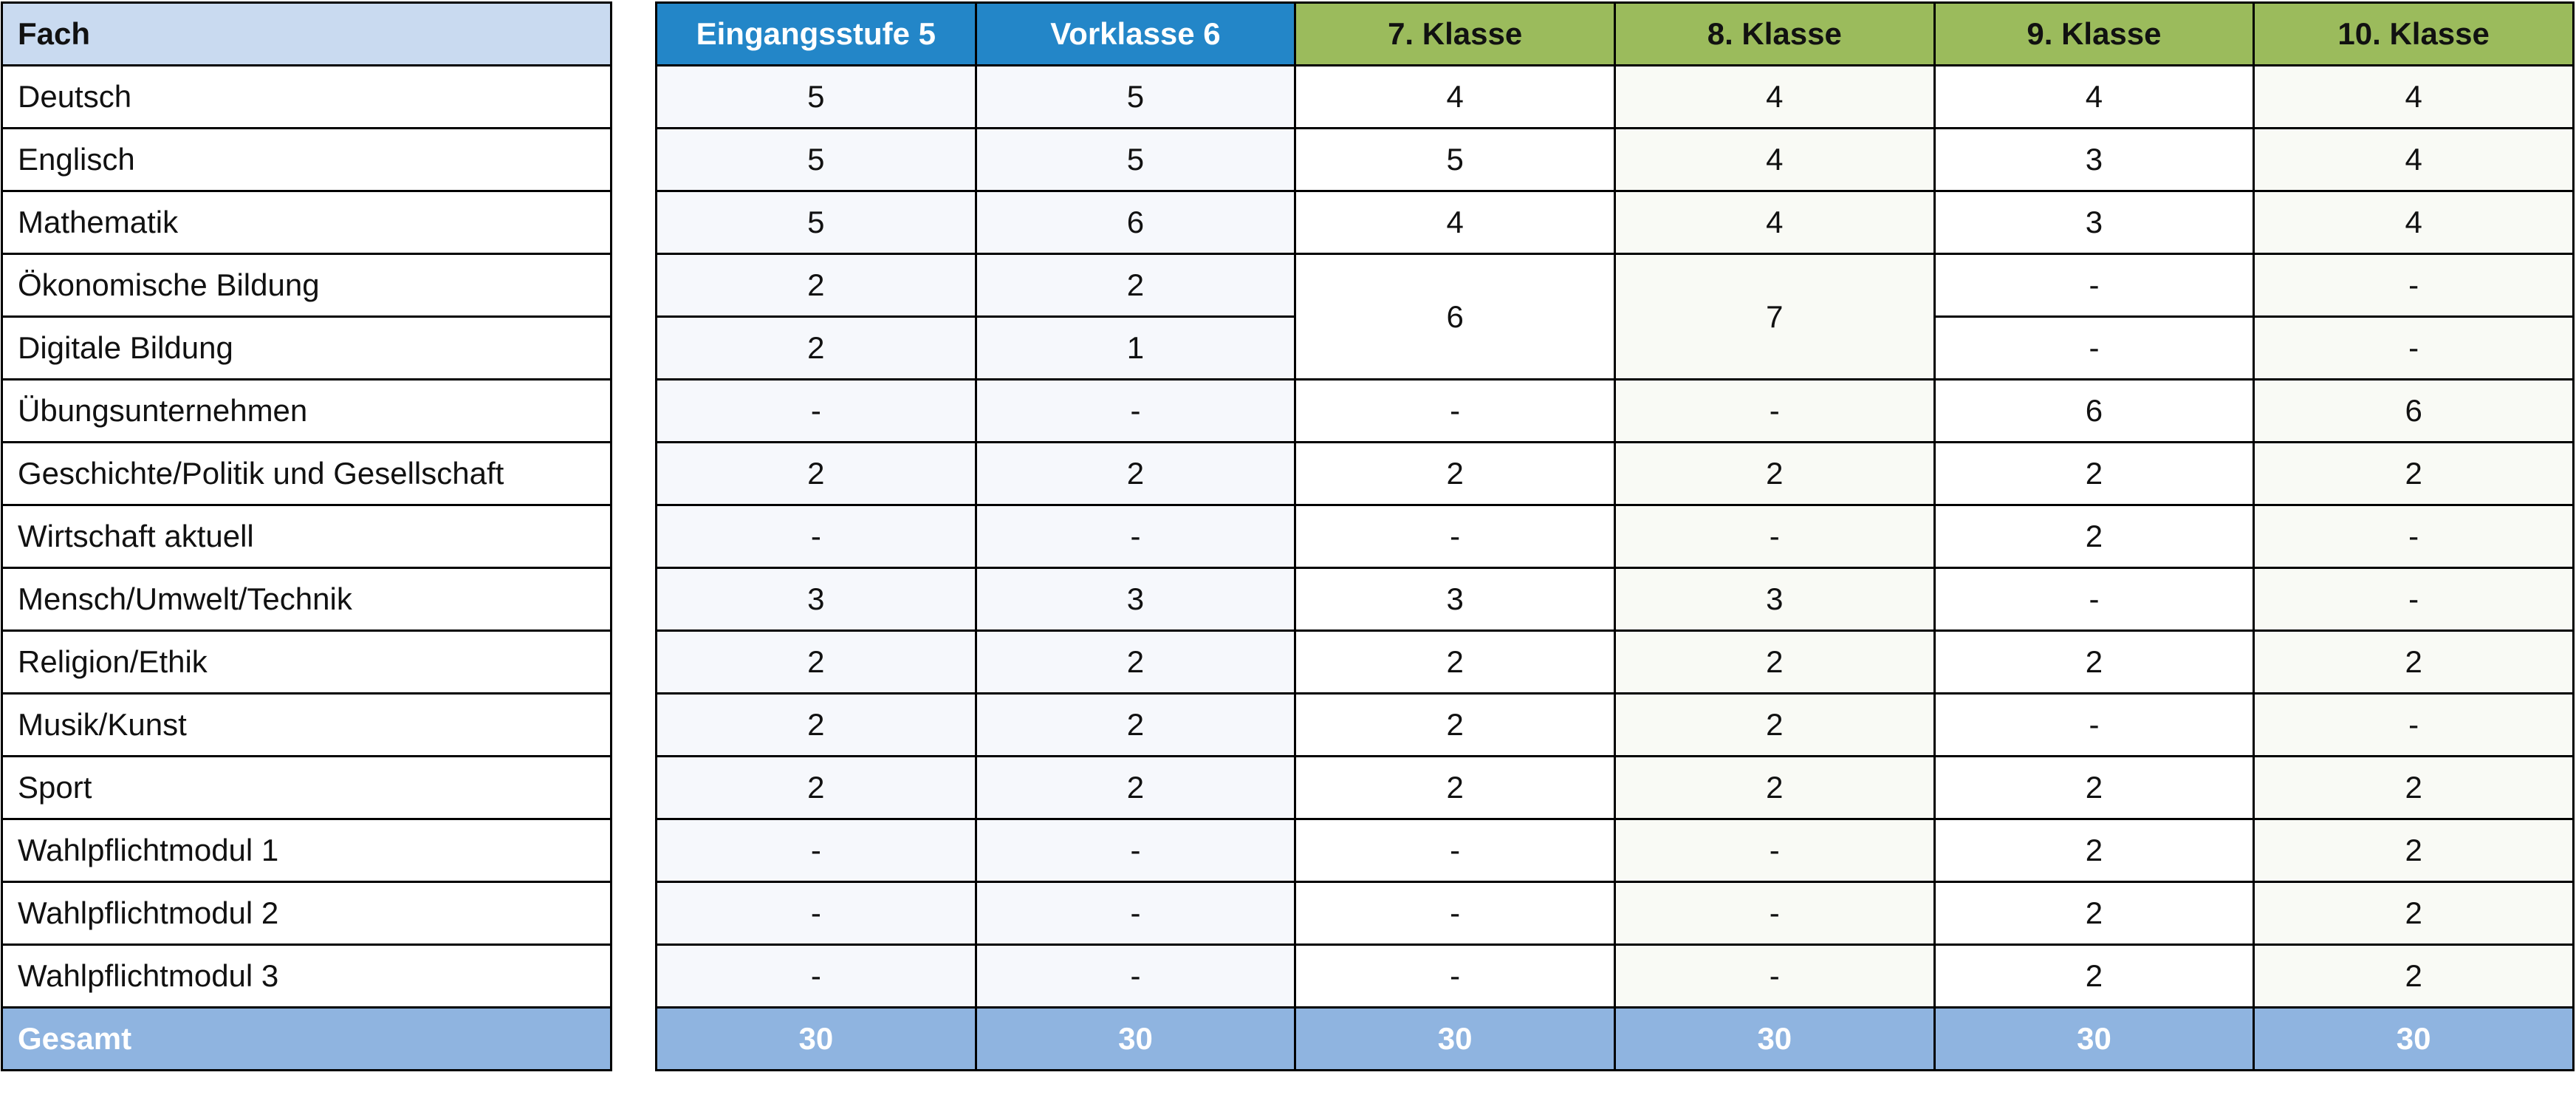  I want to click on table-row: Ökonomische Bildung, so click(306, 285).